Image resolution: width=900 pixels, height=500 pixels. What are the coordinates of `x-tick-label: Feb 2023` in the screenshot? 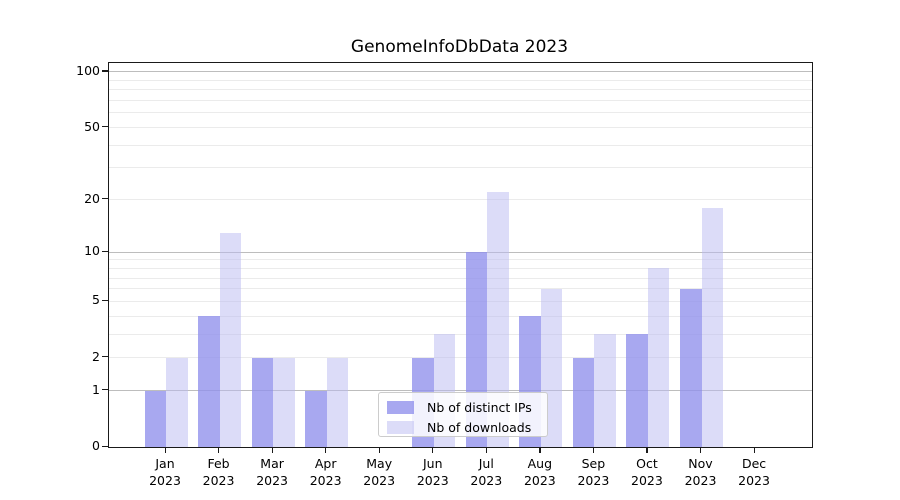 It's located at (218, 472).